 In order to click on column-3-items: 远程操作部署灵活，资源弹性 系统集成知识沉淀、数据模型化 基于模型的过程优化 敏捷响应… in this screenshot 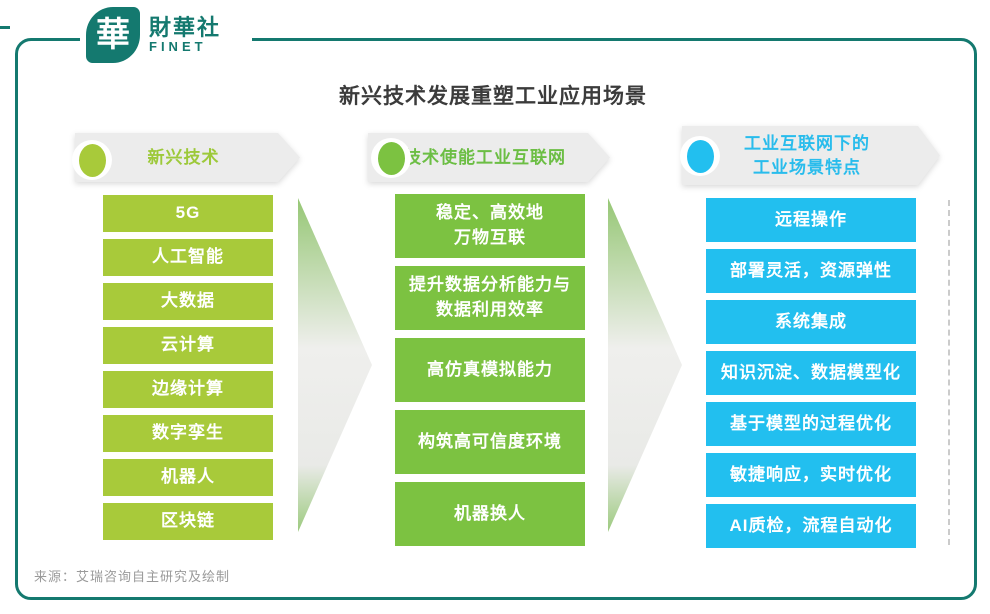, I will do `click(811, 373)`.